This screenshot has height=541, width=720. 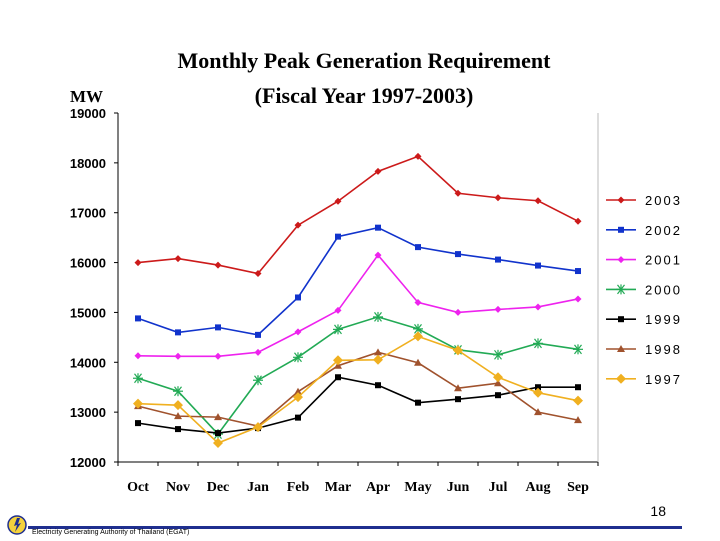 What do you see at coordinates (458, 487) in the screenshot?
I see `x-tick-label: Jun` at bounding box center [458, 487].